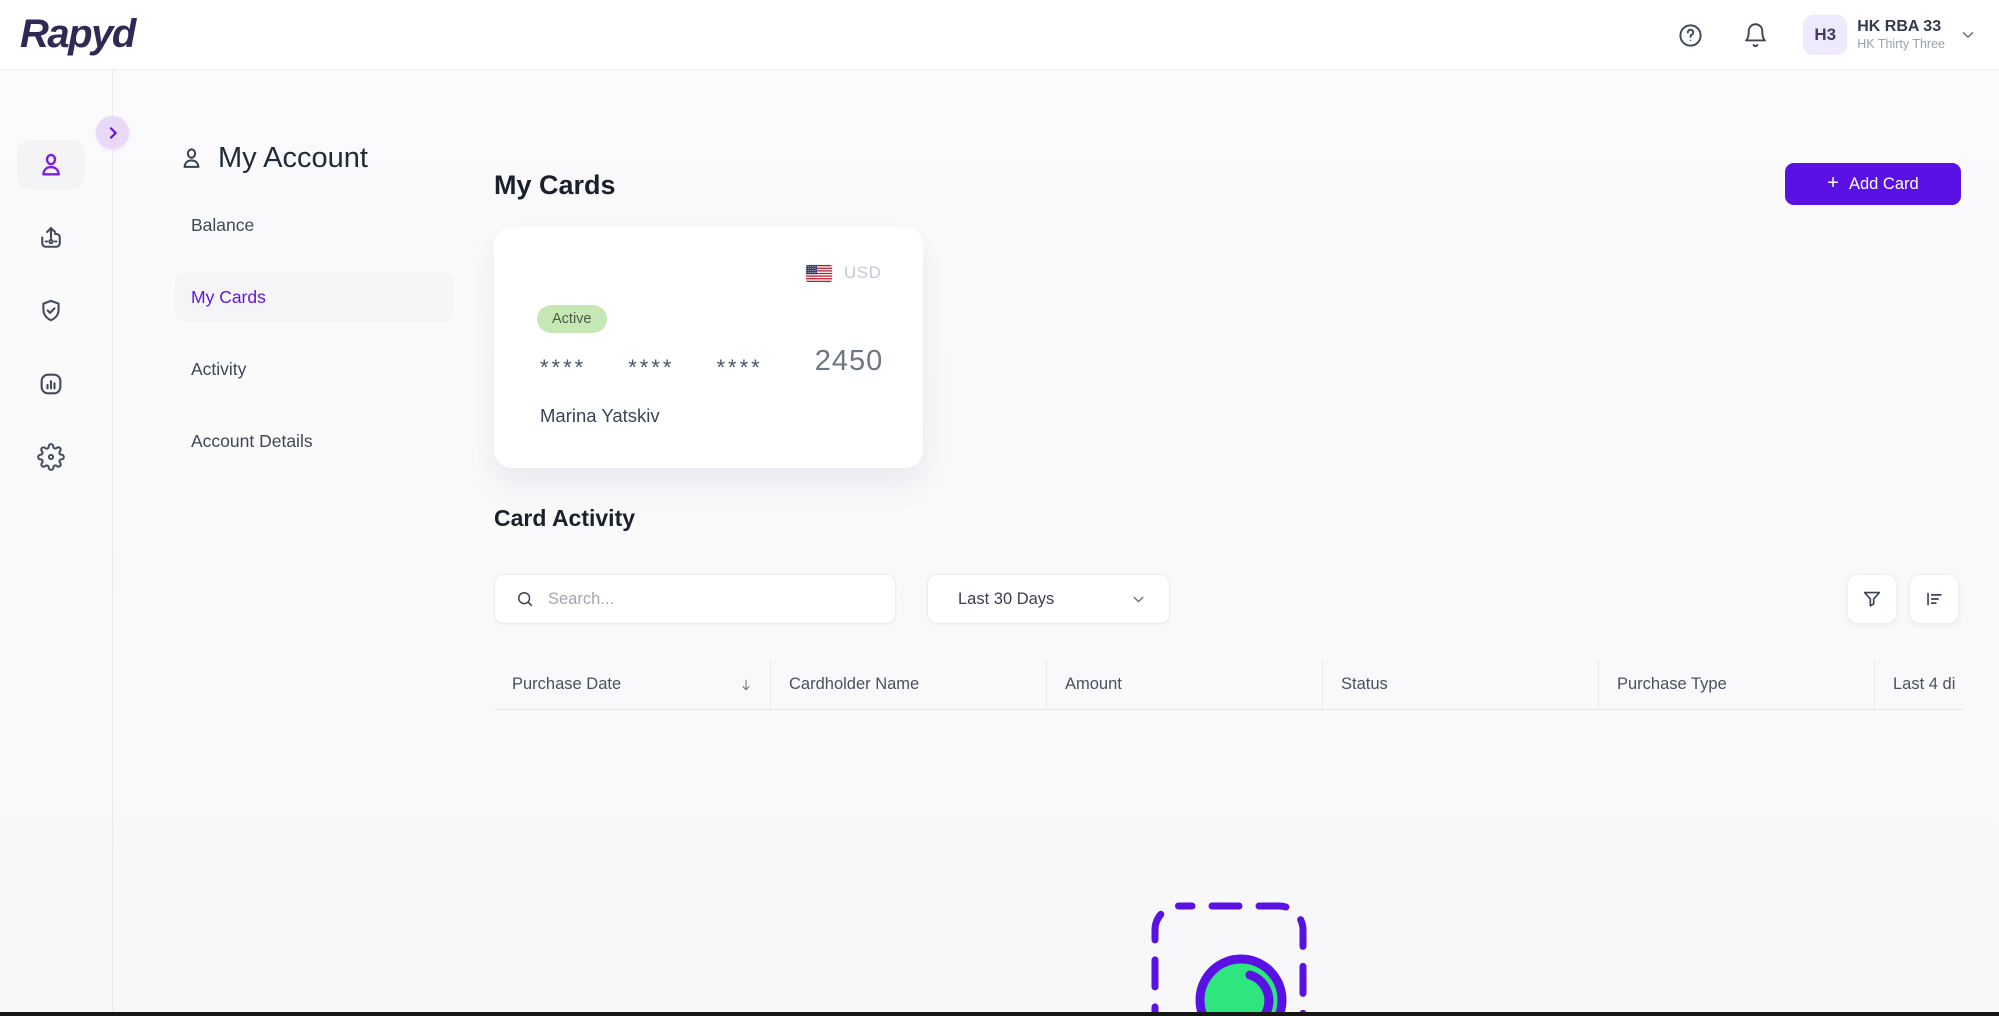  I want to click on nav-item-account-details: Account Details, so click(314, 441).